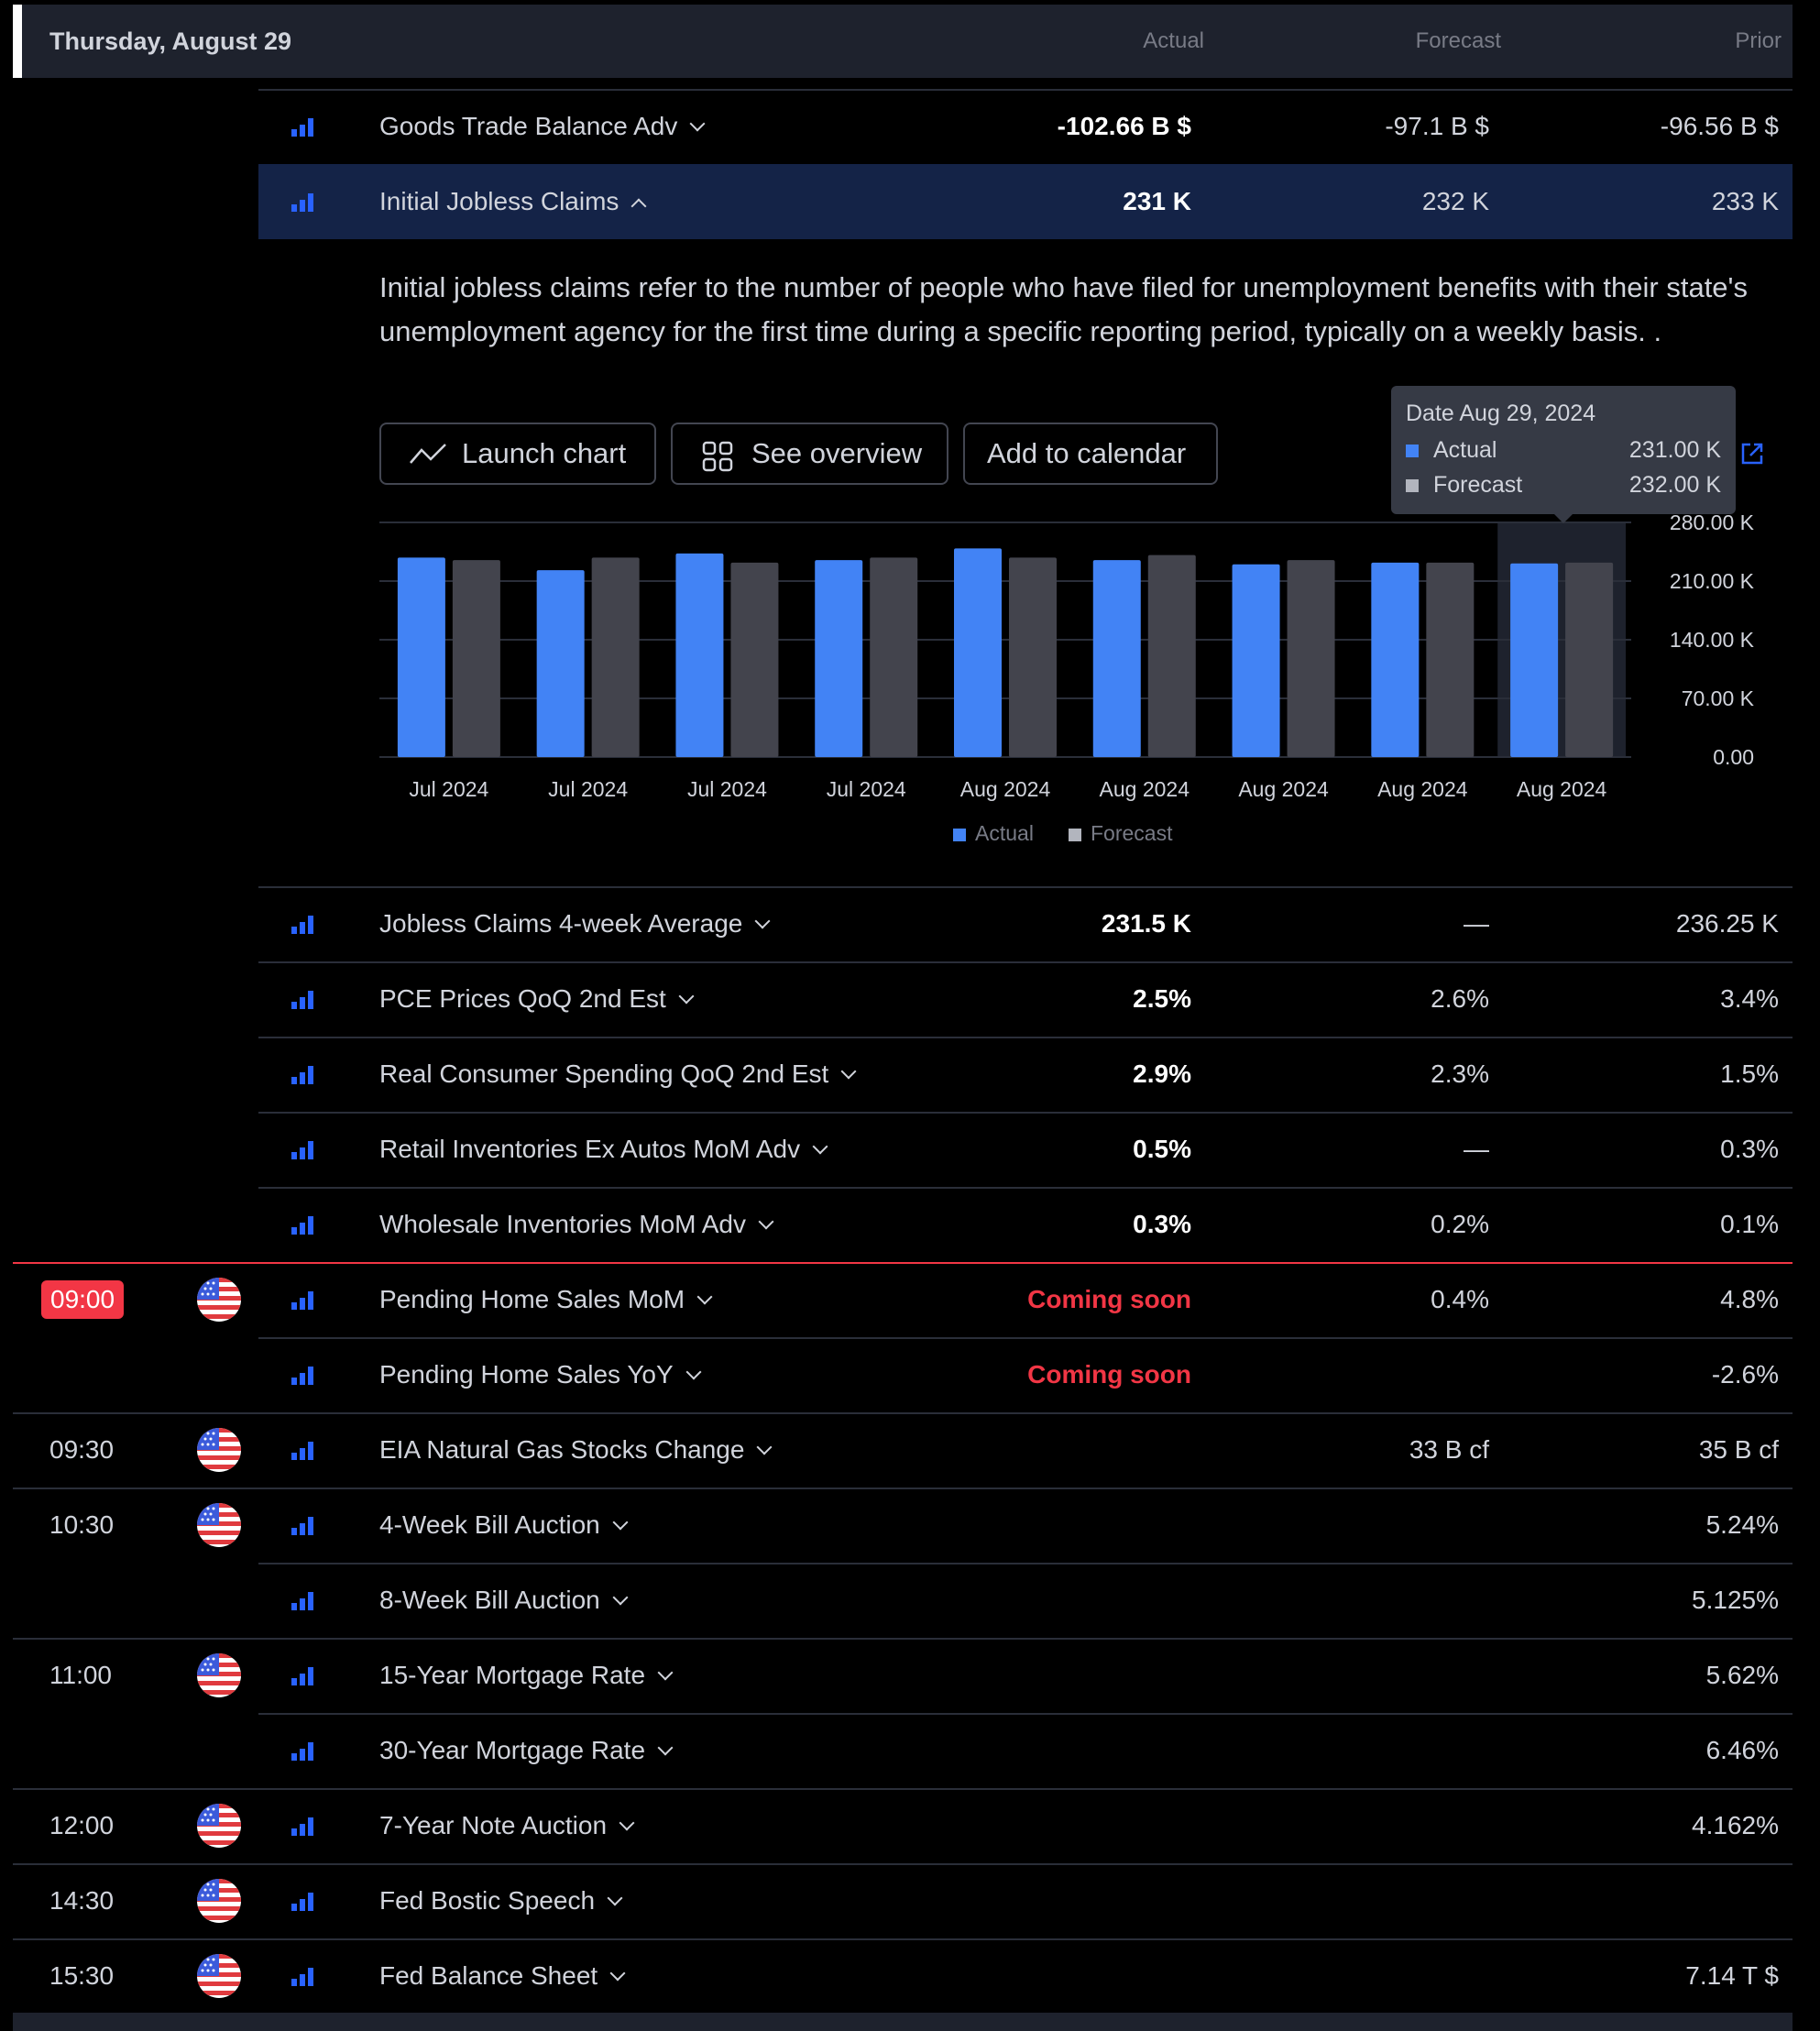  What do you see at coordinates (517, 454) in the screenshot?
I see `launch-chart-button: Launch chart` at bounding box center [517, 454].